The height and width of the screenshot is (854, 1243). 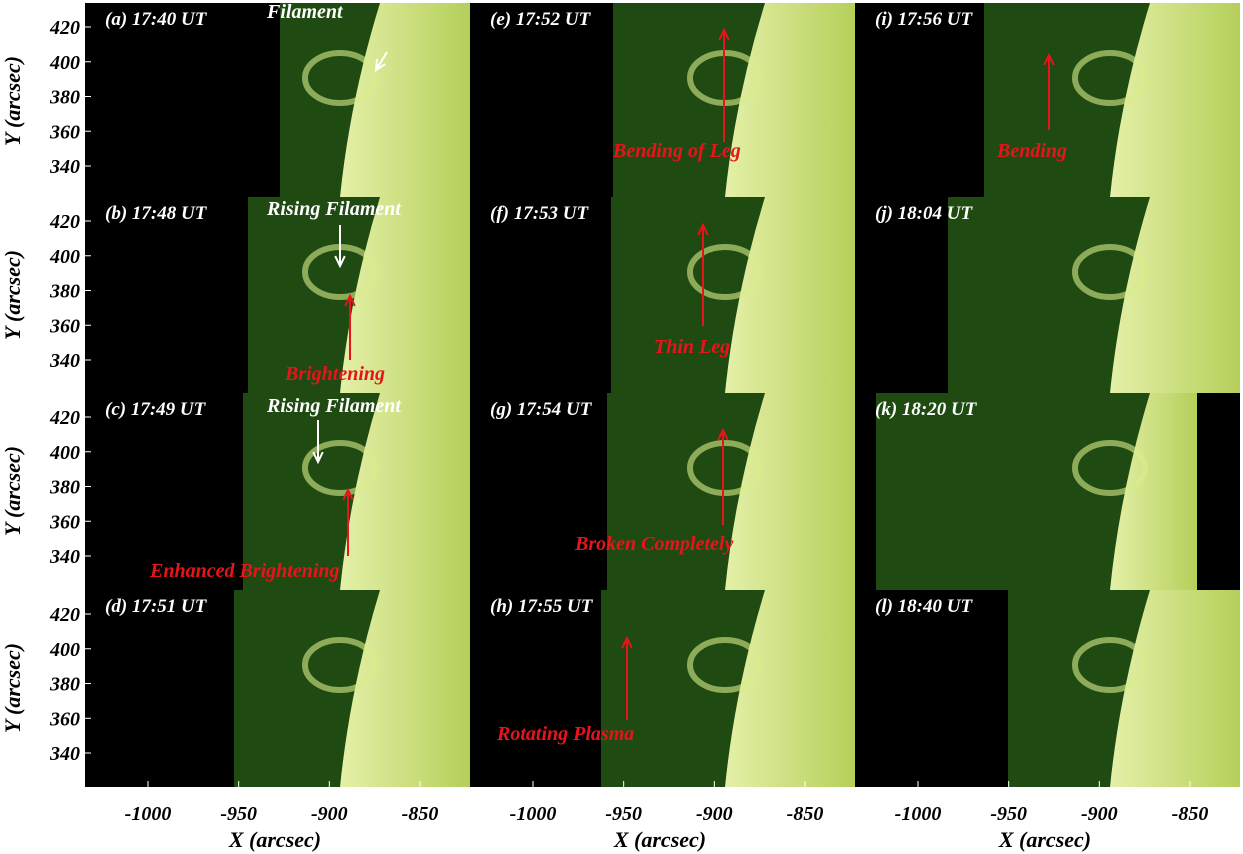 What do you see at coordinates (334, 209) in the screenshot?
I see `annotation: Rising Filament` at bounding box center [334, 209].